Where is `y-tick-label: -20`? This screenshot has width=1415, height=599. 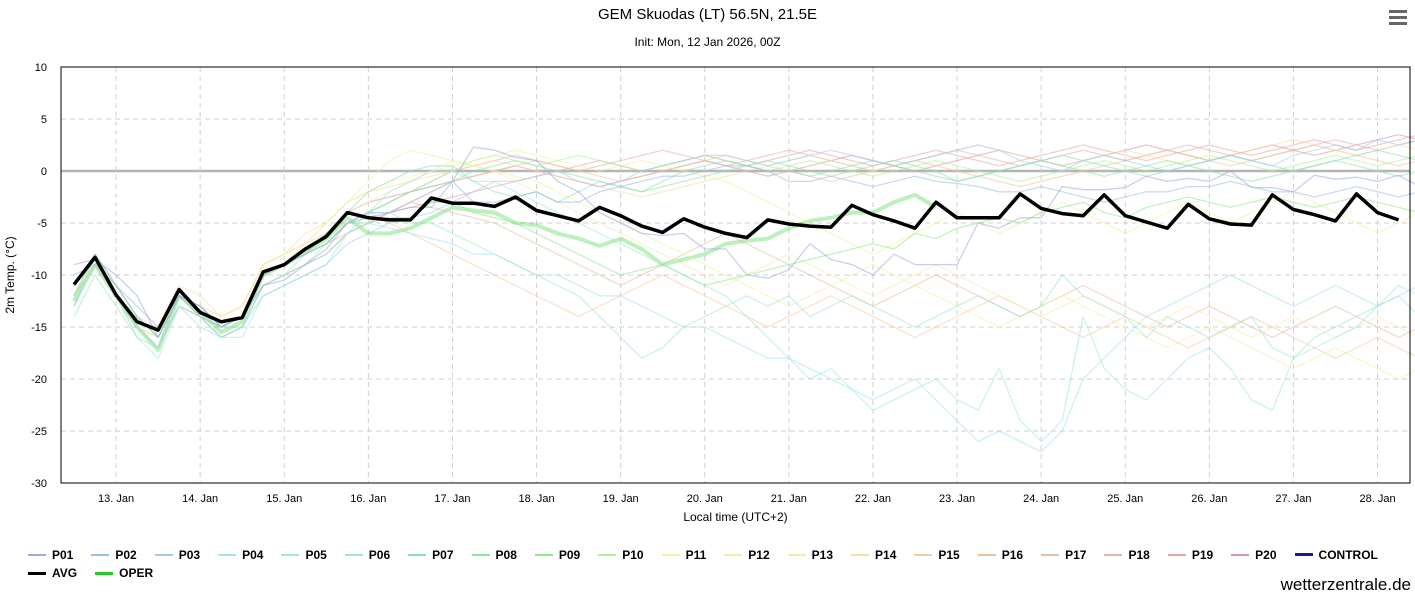 y-tick-label: -20 is located at coordinates (39, 380).